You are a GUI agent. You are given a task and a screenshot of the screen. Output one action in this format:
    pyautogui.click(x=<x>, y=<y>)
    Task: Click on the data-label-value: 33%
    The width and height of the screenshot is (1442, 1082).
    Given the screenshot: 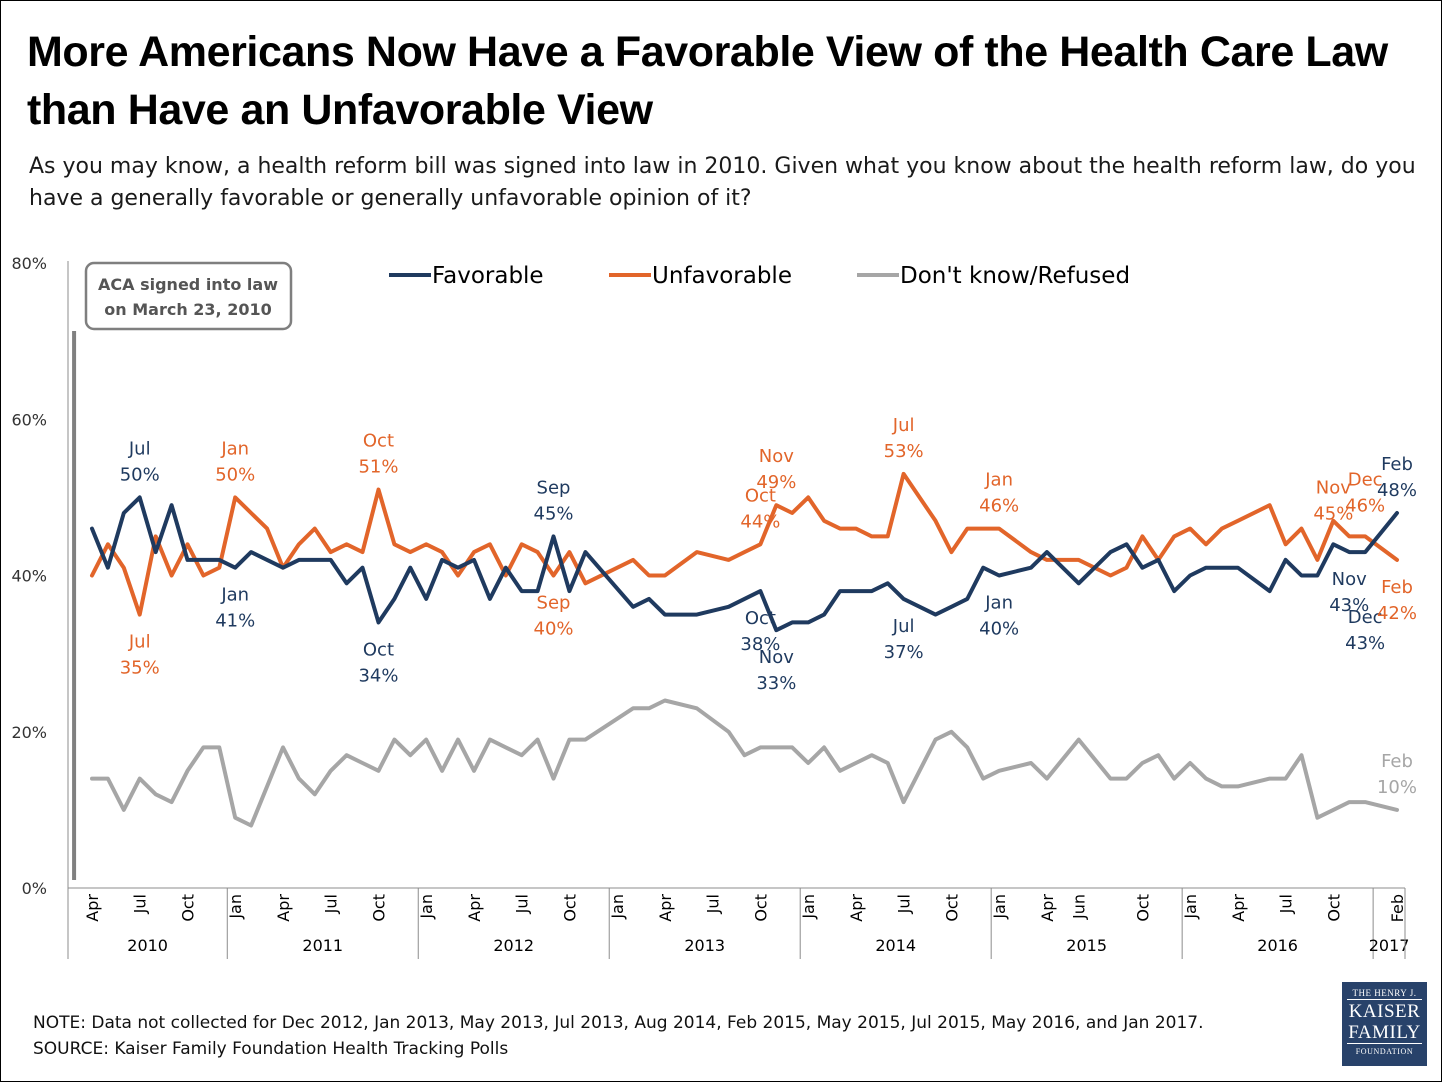 What is the action you would take?
    pyautogui.click(x=776, y=683)
    